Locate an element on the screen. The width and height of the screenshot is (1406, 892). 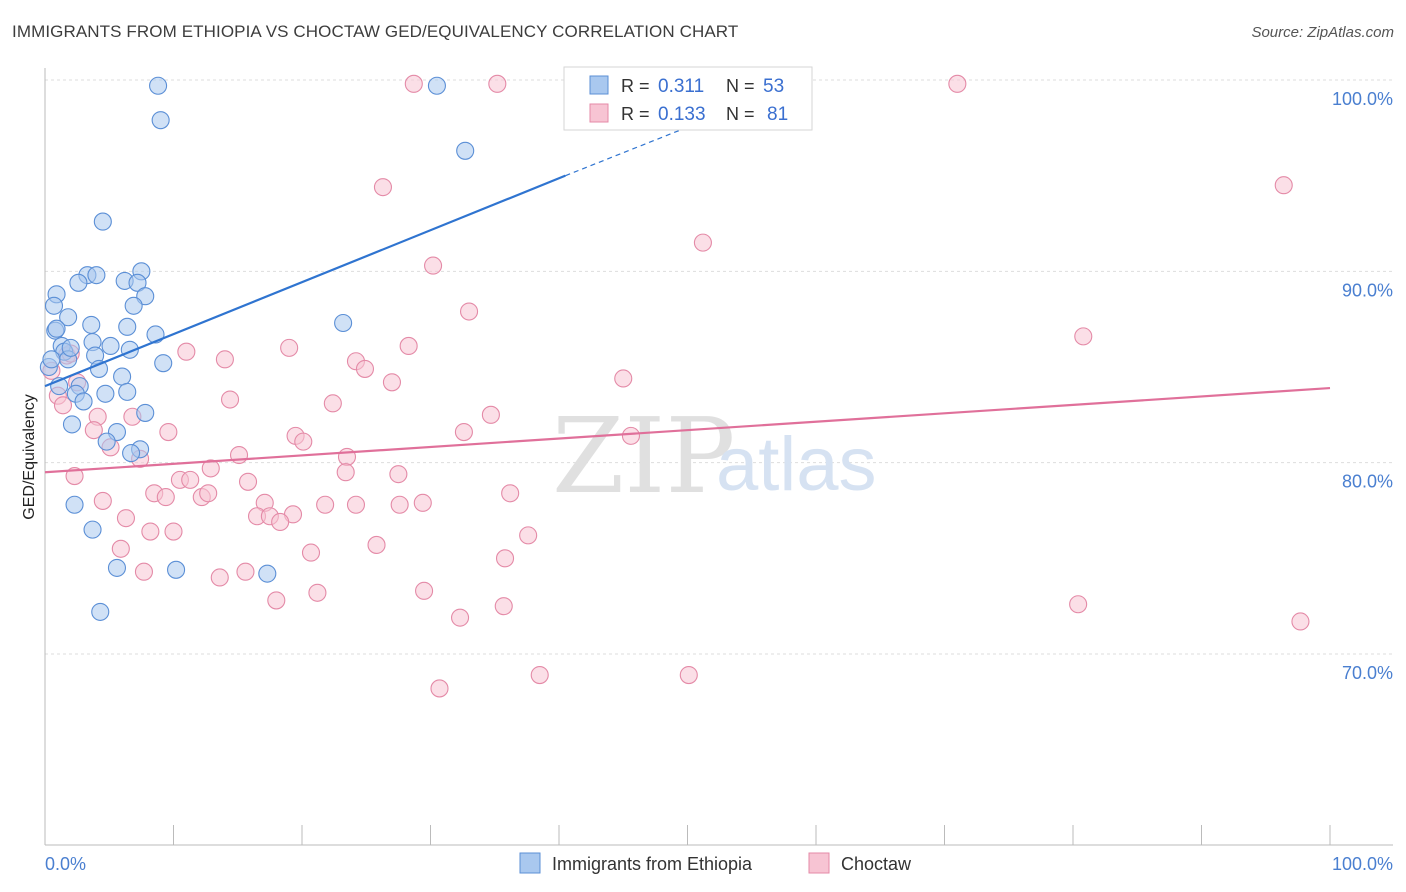
y-tick-label: 90.0% is located at coordinates (1367, 290).